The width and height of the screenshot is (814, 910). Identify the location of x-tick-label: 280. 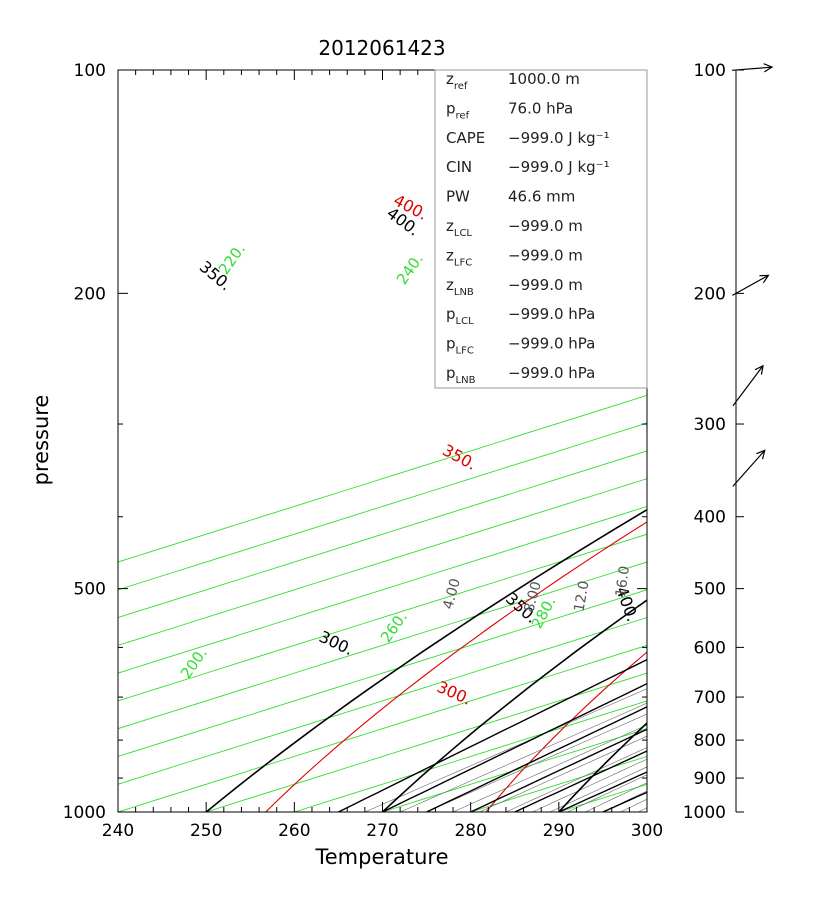
(470, 831).